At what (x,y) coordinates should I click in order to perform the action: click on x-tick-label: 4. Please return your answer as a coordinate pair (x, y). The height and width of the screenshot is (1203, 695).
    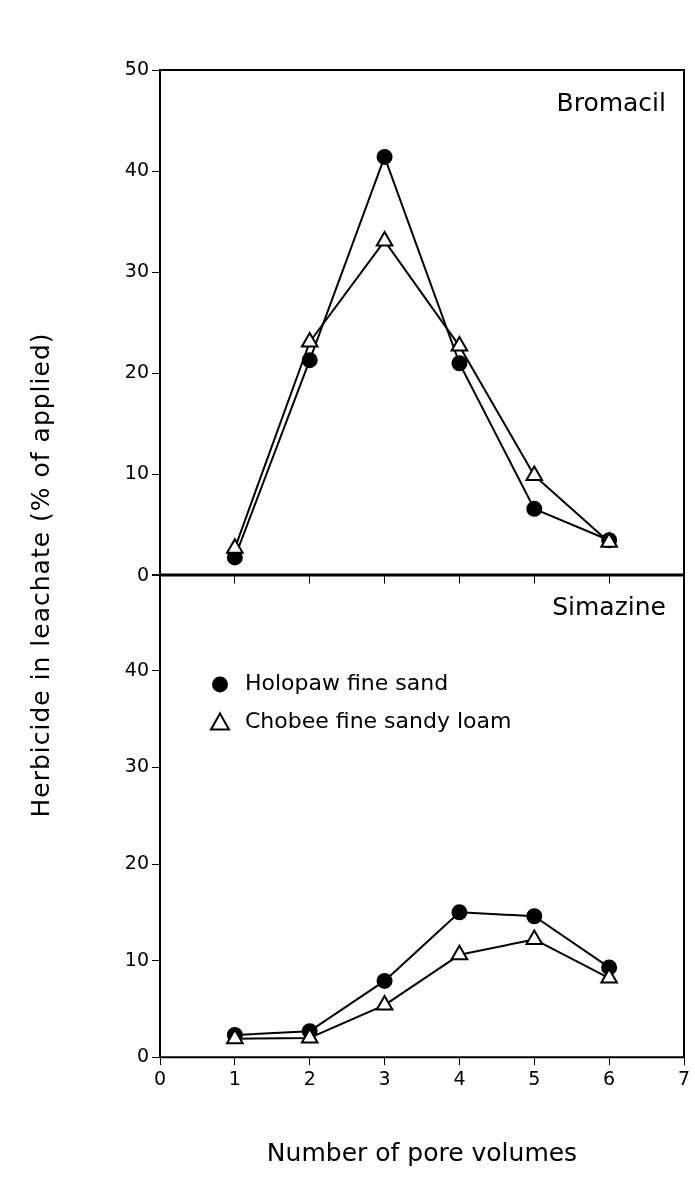
    Looking at the image, I should click on (459, 1077).